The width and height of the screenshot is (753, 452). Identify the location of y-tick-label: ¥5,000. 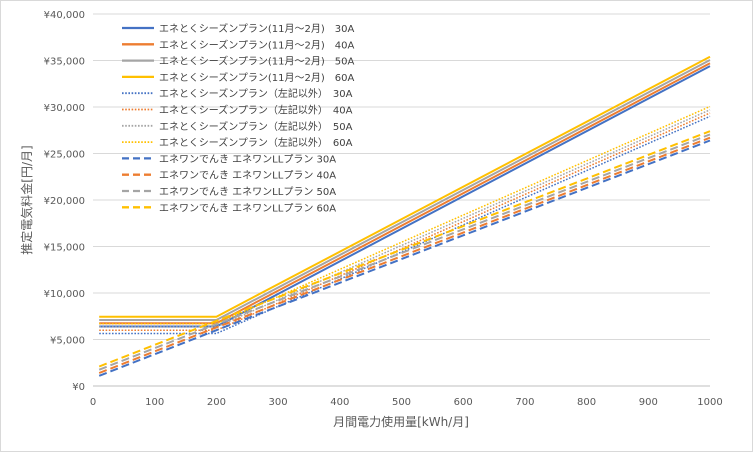
(67, 341).